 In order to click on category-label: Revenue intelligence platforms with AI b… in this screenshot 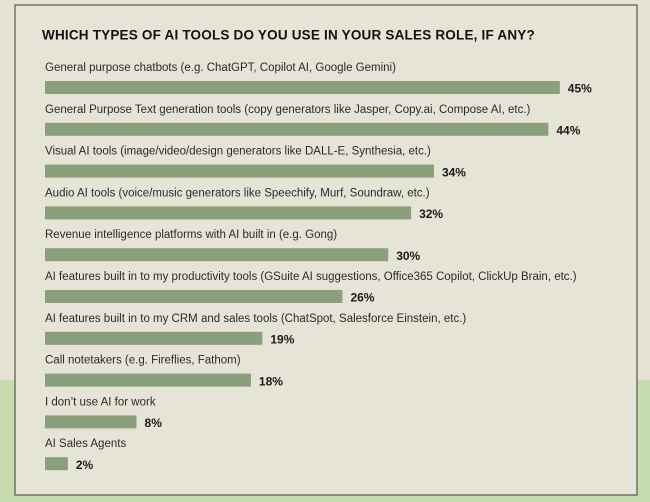, I will do `click(191, 235)`.